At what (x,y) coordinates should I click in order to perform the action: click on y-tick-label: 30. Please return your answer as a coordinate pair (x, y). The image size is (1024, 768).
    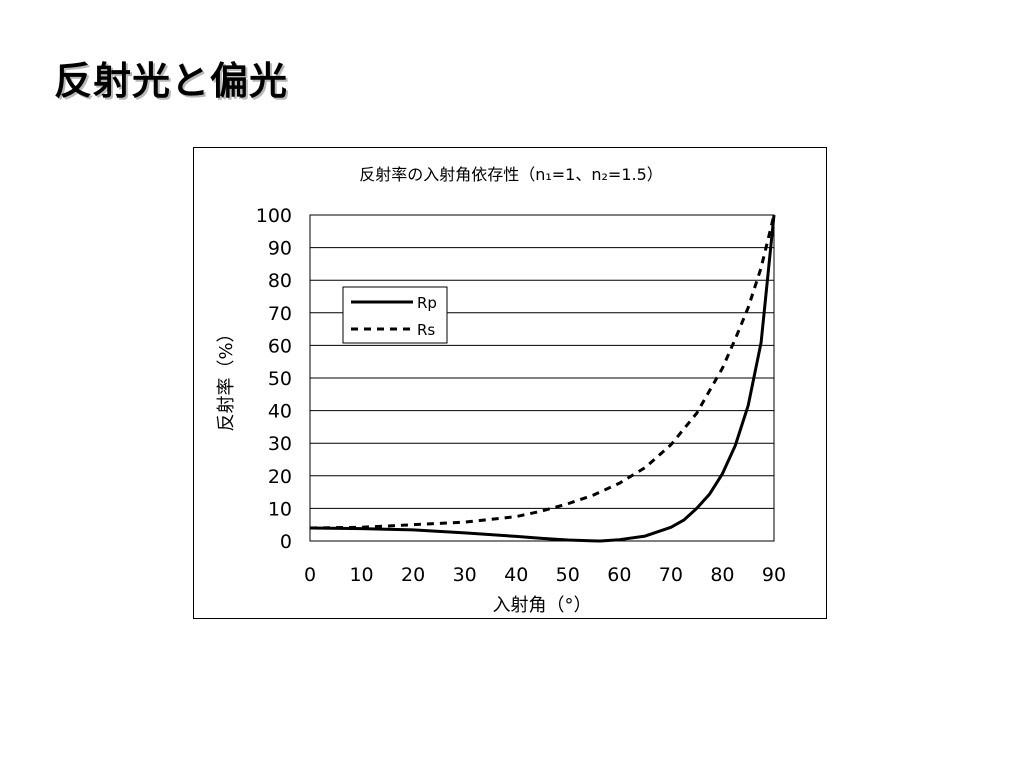
    Looking at the image, I should click on (280, 444).